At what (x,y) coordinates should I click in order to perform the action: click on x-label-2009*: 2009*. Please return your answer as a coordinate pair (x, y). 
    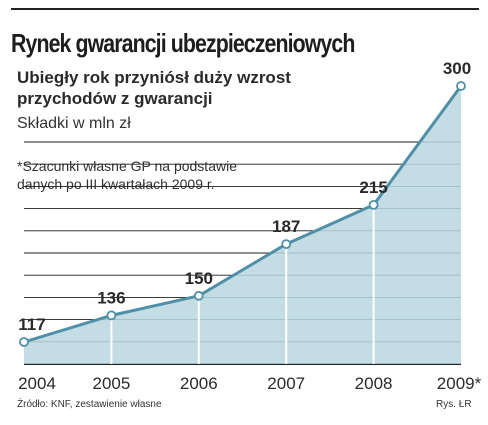
    Looking at the image, I should click on (459, 383).